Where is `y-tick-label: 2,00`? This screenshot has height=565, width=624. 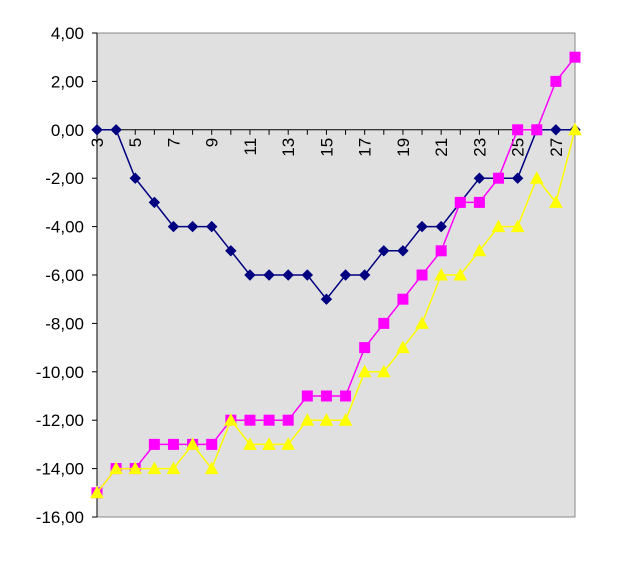 y-tick-label: 2,00 is located at coordinates (67, 81).